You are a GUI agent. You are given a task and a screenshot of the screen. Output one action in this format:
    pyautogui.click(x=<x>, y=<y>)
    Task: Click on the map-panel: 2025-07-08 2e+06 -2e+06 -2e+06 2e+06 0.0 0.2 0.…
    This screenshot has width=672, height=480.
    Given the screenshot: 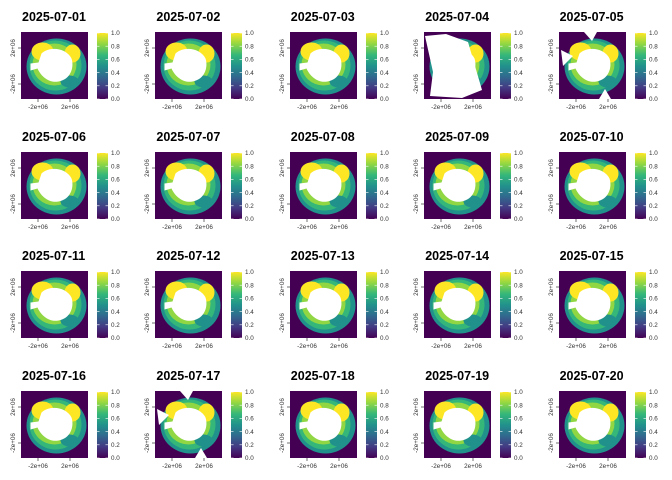 What is the action you would take?
    pyautogui.click(x=336, y=180)
    